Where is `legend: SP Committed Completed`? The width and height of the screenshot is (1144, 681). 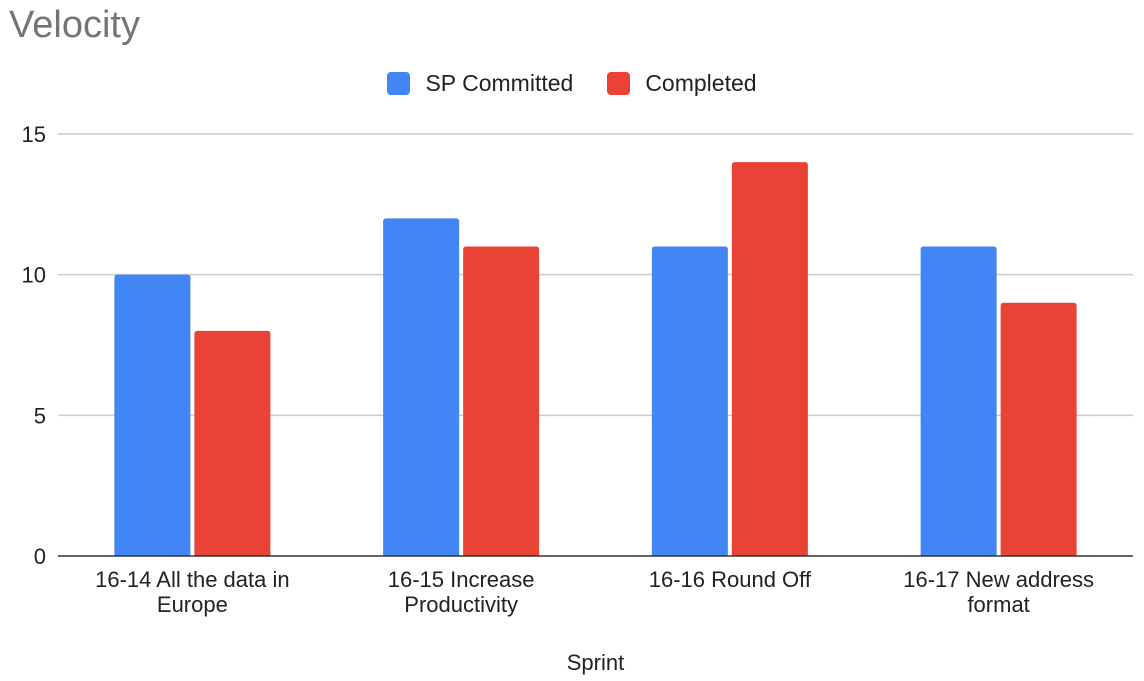 legend: SP Committed Completed is located at coordinates (572, 83).